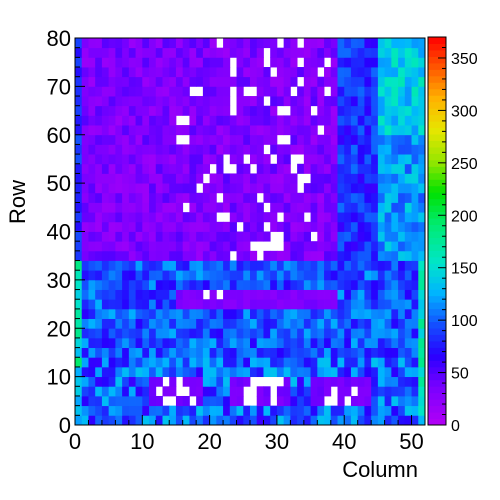 The height and width of the screenshot is (500, 500). Describe the element at coordinates (344, 441) in the screenshot. I see `x-tick-label: 40` at that location.